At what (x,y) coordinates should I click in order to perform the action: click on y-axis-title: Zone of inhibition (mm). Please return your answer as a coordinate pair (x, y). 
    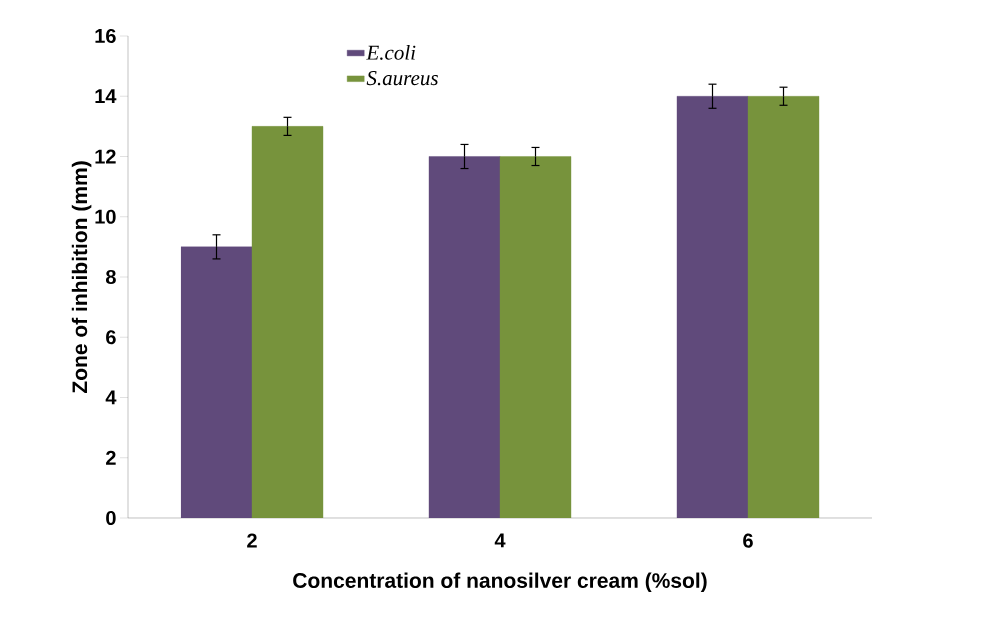
    Looking at the image, I should click on (81, 277).